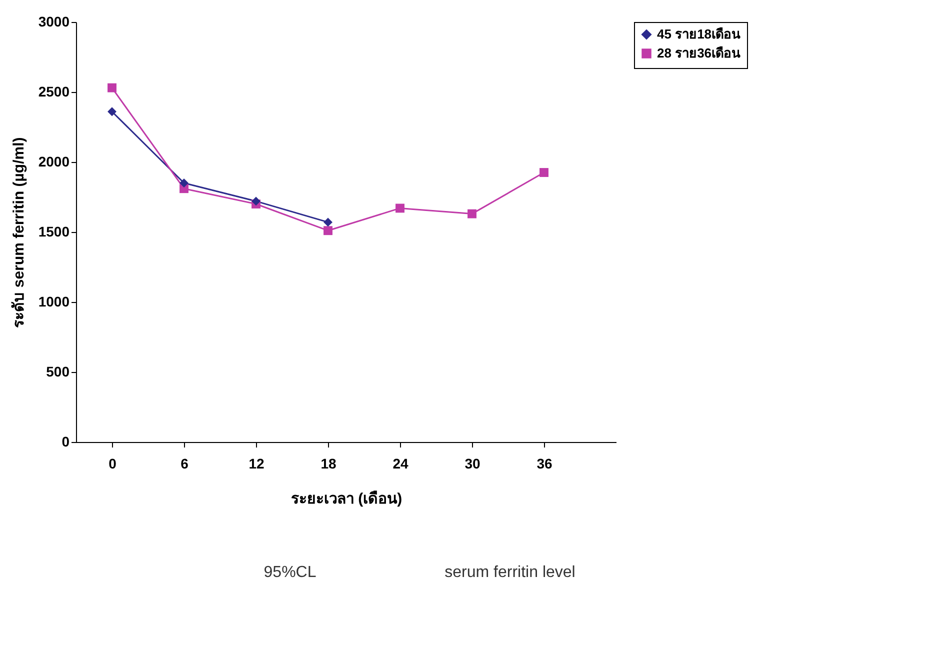  Describe the element at coordinates (400, 464) in the screenshot. I see `x-tick-label: 24` at that location.